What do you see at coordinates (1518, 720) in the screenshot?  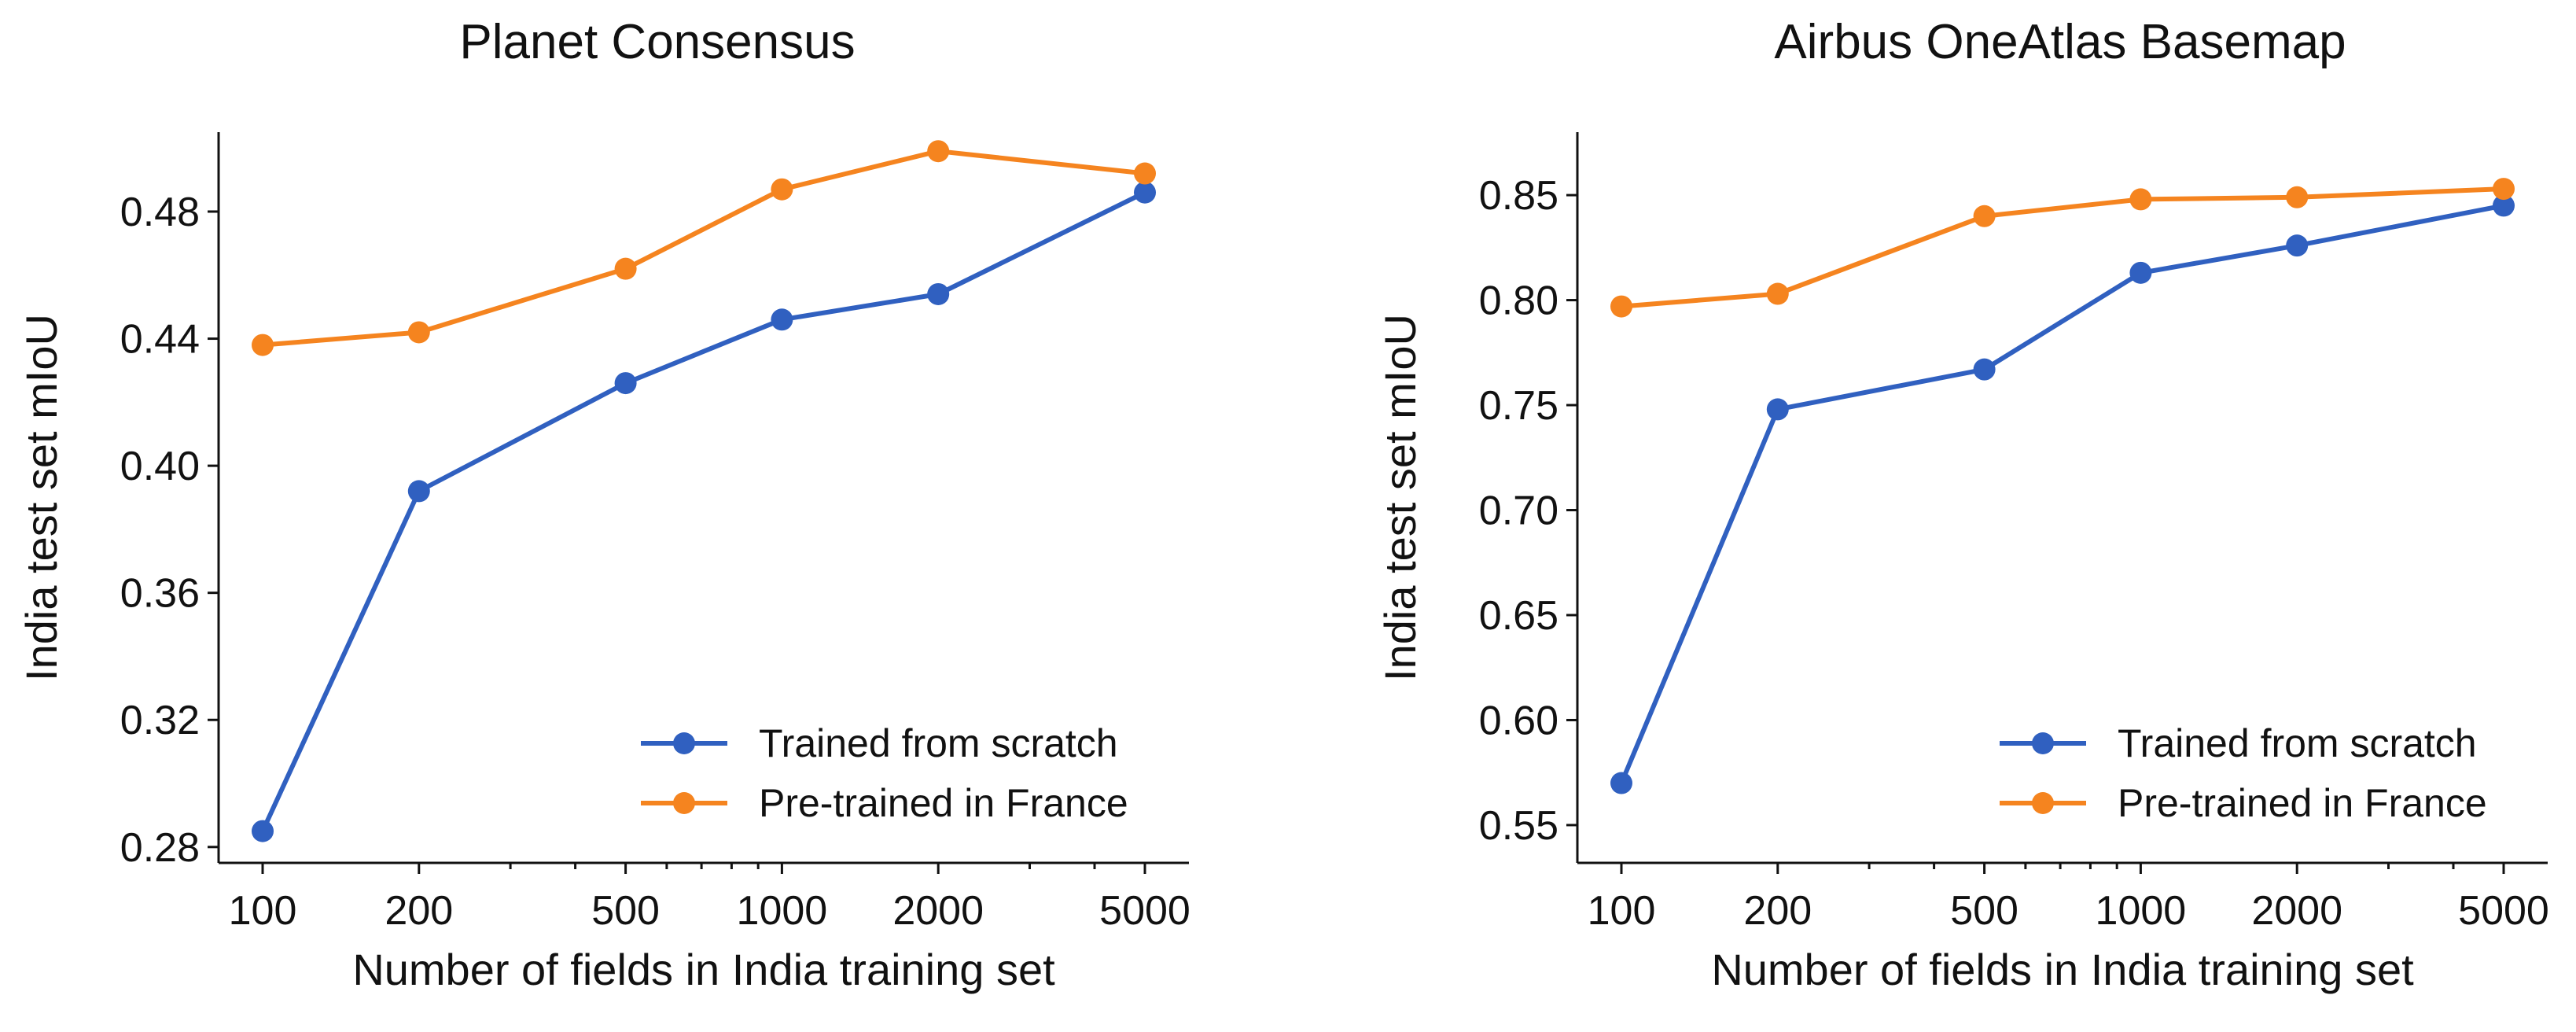 I see `y-tick-label: 0.60` at bounding box center [1518, 720].